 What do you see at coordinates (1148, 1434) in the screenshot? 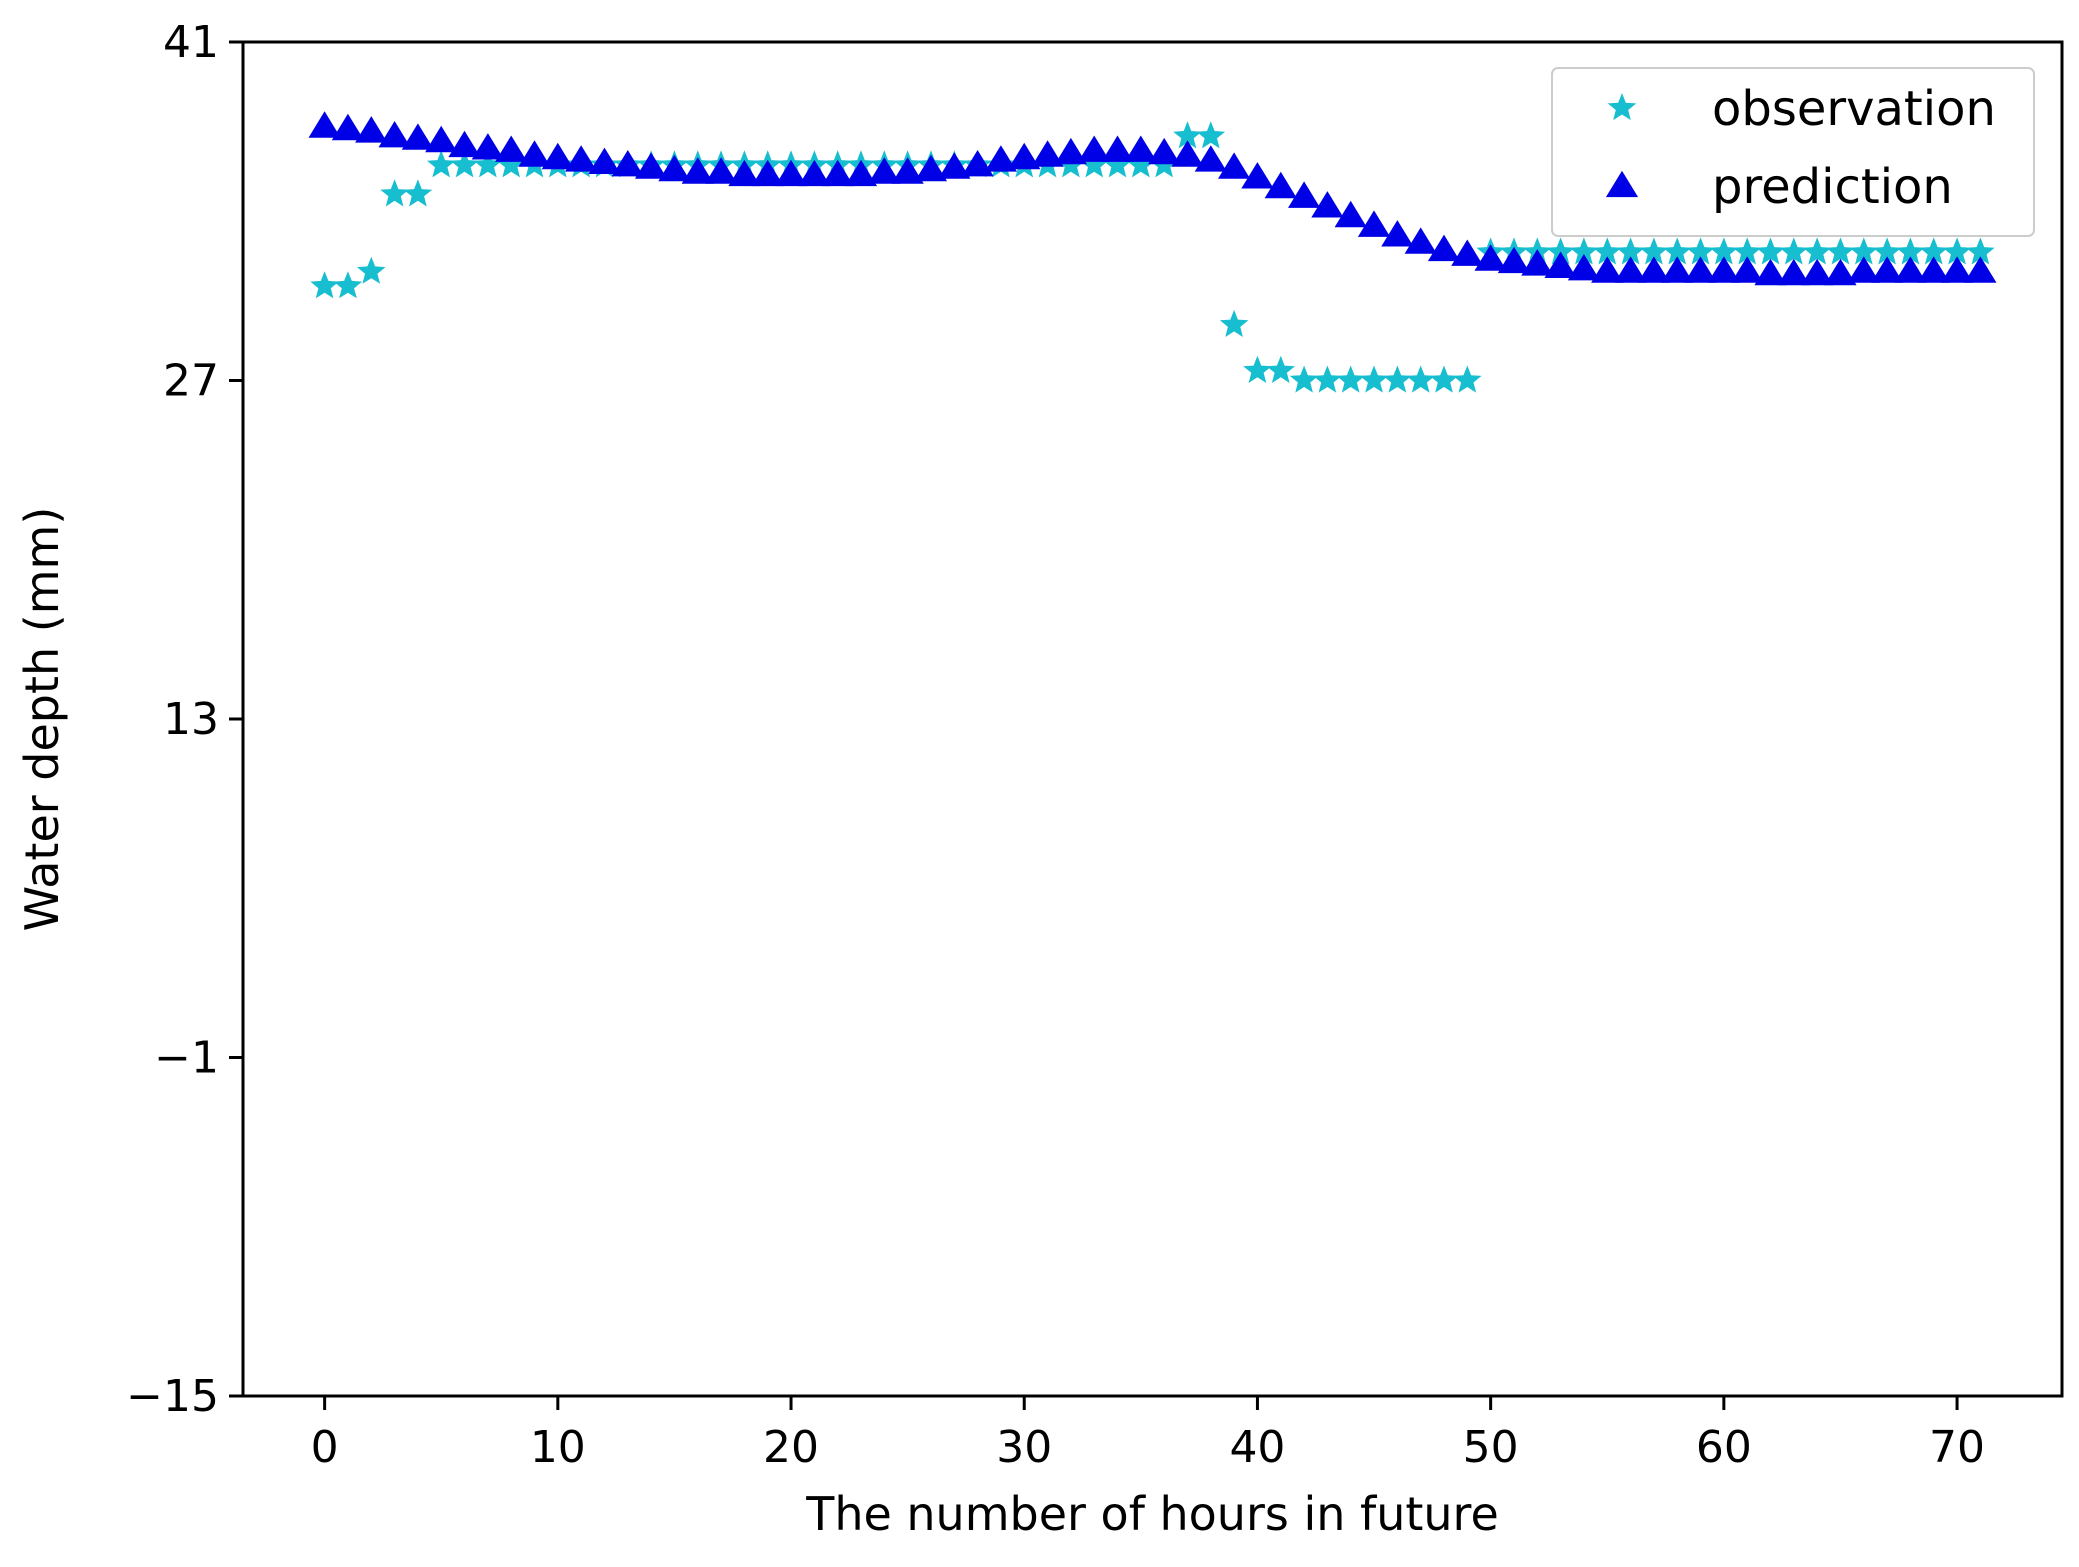
I see `x-axis-ticks: 0 10 20 30 40 50 60 70` at bounding box center [1148, 1434].